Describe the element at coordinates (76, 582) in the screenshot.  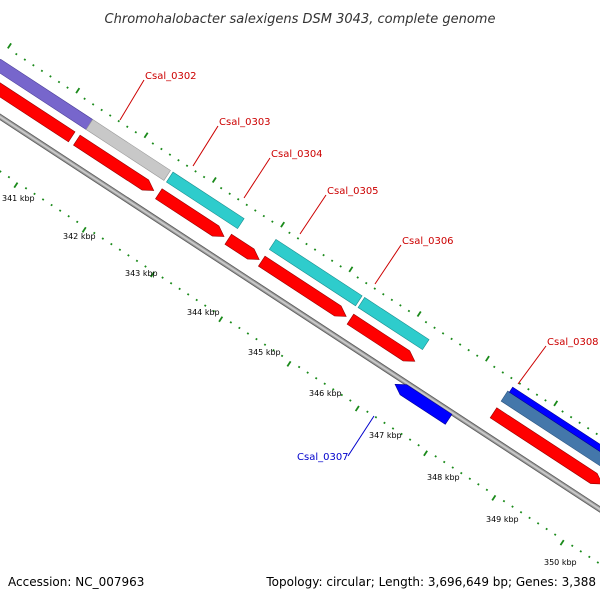
I see `accession-text: Accession: NC_007963` at that location.